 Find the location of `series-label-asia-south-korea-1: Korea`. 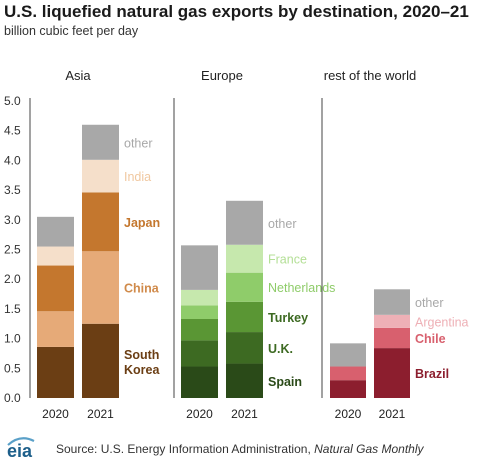

series-label-asia-south-korea-1: Korea is located at coordinates (142, 370).